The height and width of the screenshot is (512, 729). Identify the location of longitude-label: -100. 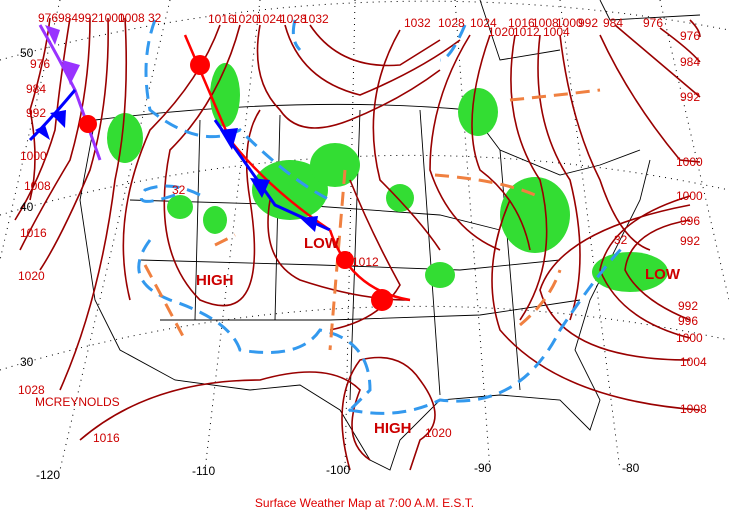
(338, 470).